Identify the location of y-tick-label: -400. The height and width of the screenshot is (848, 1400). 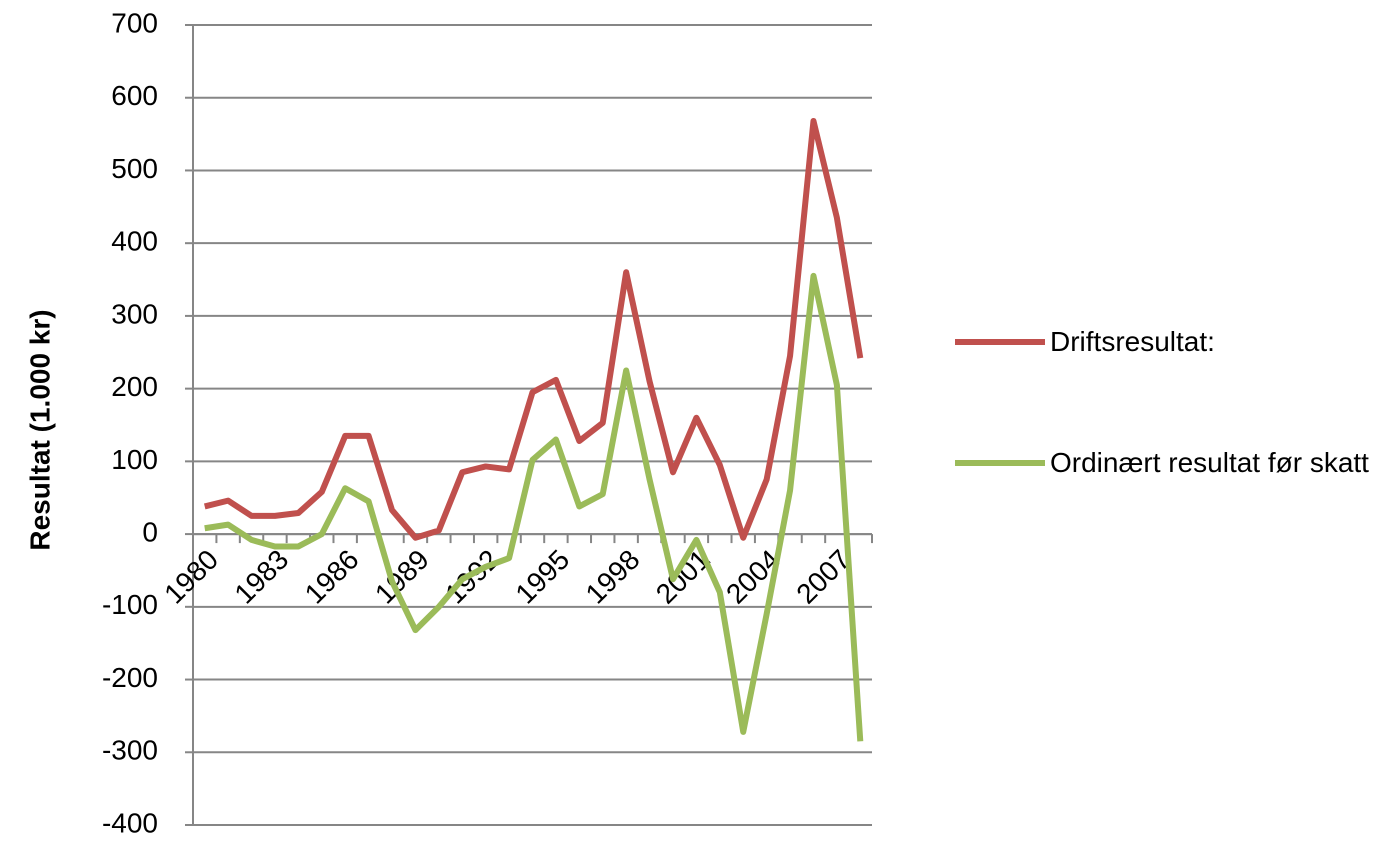
(130, 822).